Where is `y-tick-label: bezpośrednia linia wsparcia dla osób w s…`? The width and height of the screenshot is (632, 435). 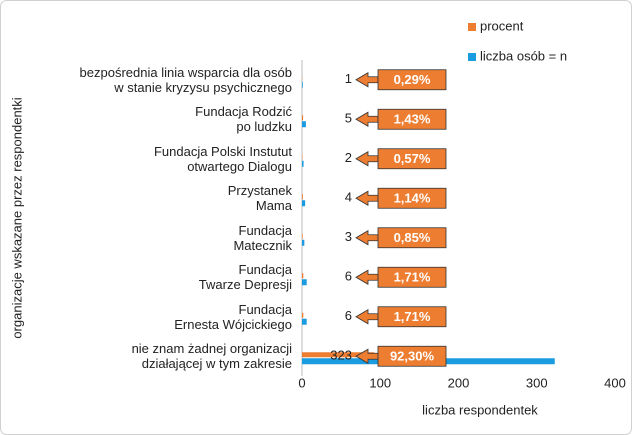
y-tick-label: bezpośrednia linia wsparcia dla osób w s… is located at coordinates (185, 79).